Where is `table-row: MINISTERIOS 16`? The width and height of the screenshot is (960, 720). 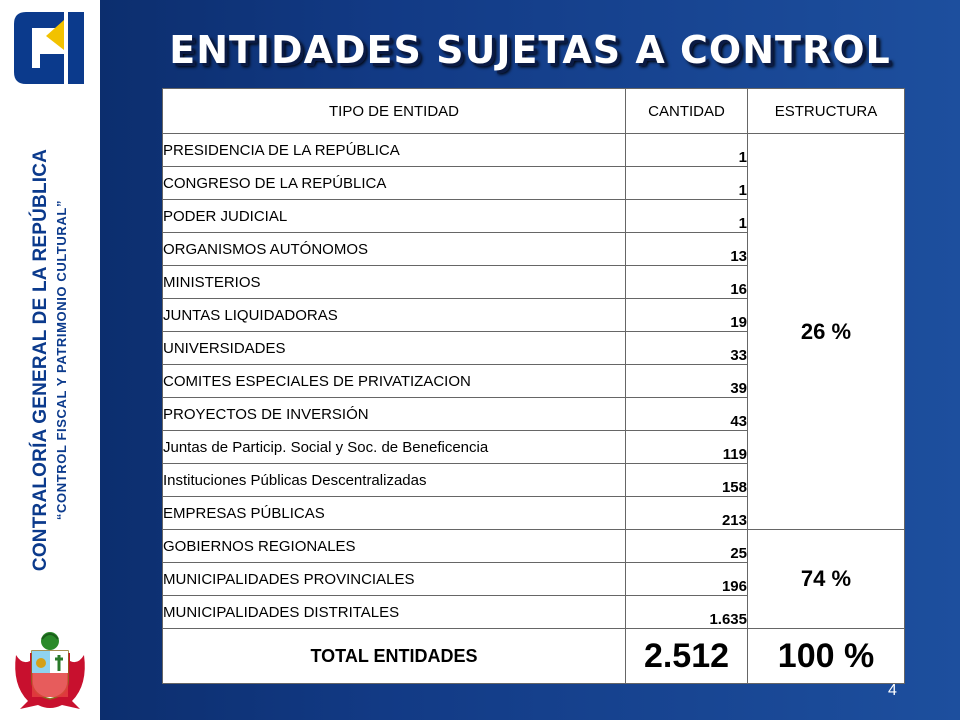 table-row: MINISTERIOS 16 is located at coordinates (533, 282).